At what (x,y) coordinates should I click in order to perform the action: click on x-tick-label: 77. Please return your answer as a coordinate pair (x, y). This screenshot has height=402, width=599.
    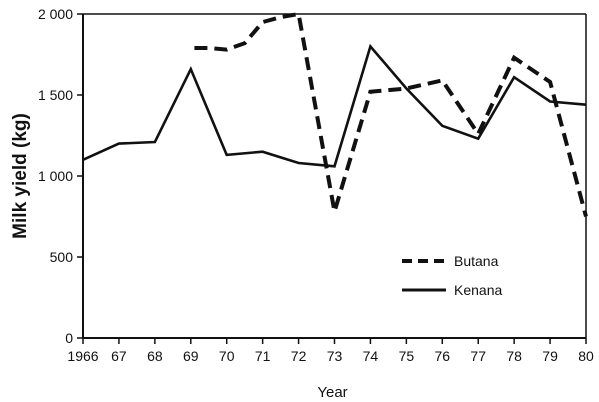
    Looking at the image, I should click on (478, 356).